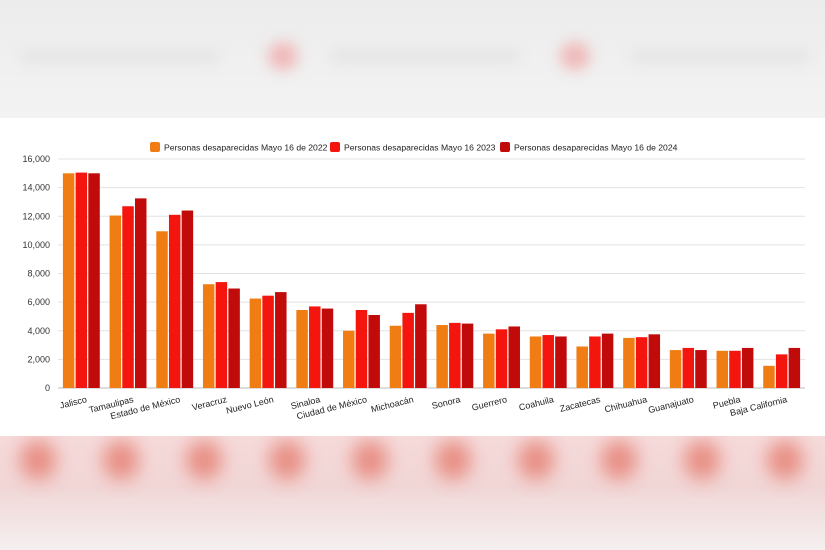 This screenshot has width=825, height=550. I want to click on y-tick-label: 2,000, so click(38, 359).